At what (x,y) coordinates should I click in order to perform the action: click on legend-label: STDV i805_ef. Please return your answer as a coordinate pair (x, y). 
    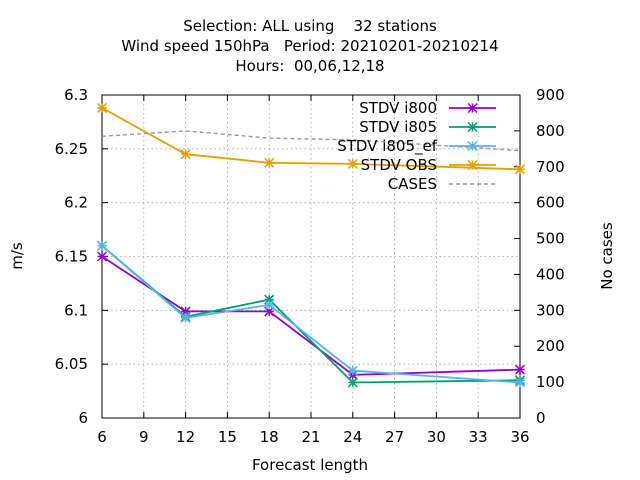
    Looking at the image, I should click on (387, 146).